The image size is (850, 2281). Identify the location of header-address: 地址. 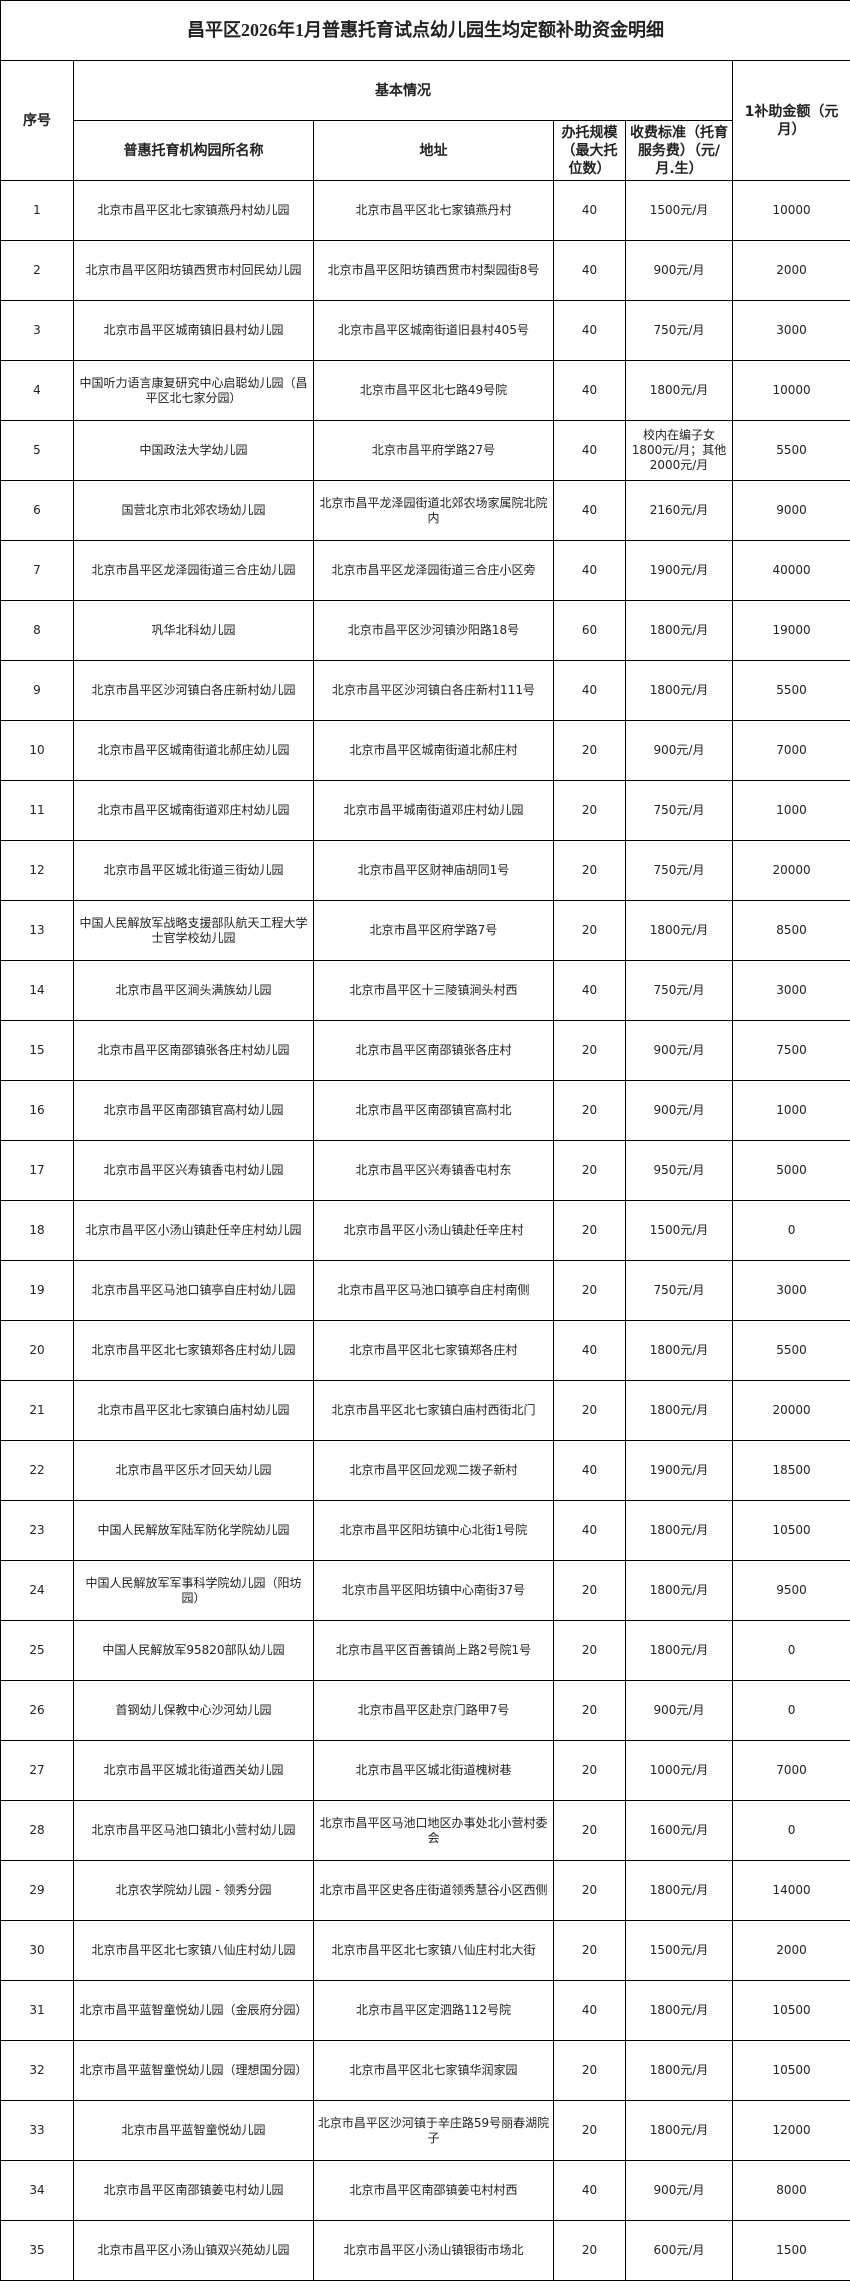
(433, 150).